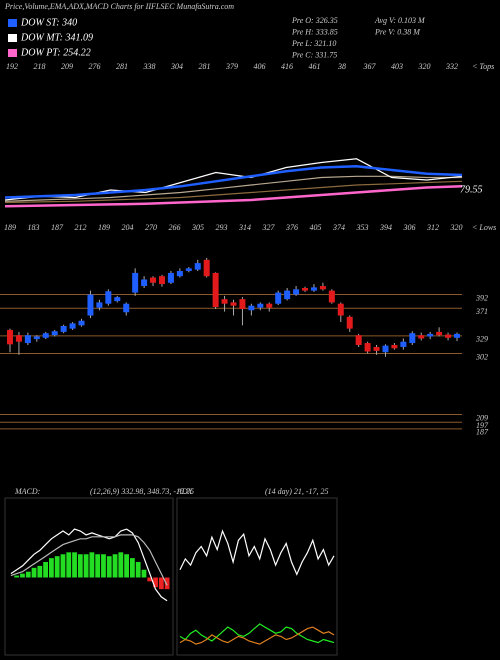  Describe the element at coordinates (27, 491) in the screenshot. I see `macd-label: MACD:` at that location.